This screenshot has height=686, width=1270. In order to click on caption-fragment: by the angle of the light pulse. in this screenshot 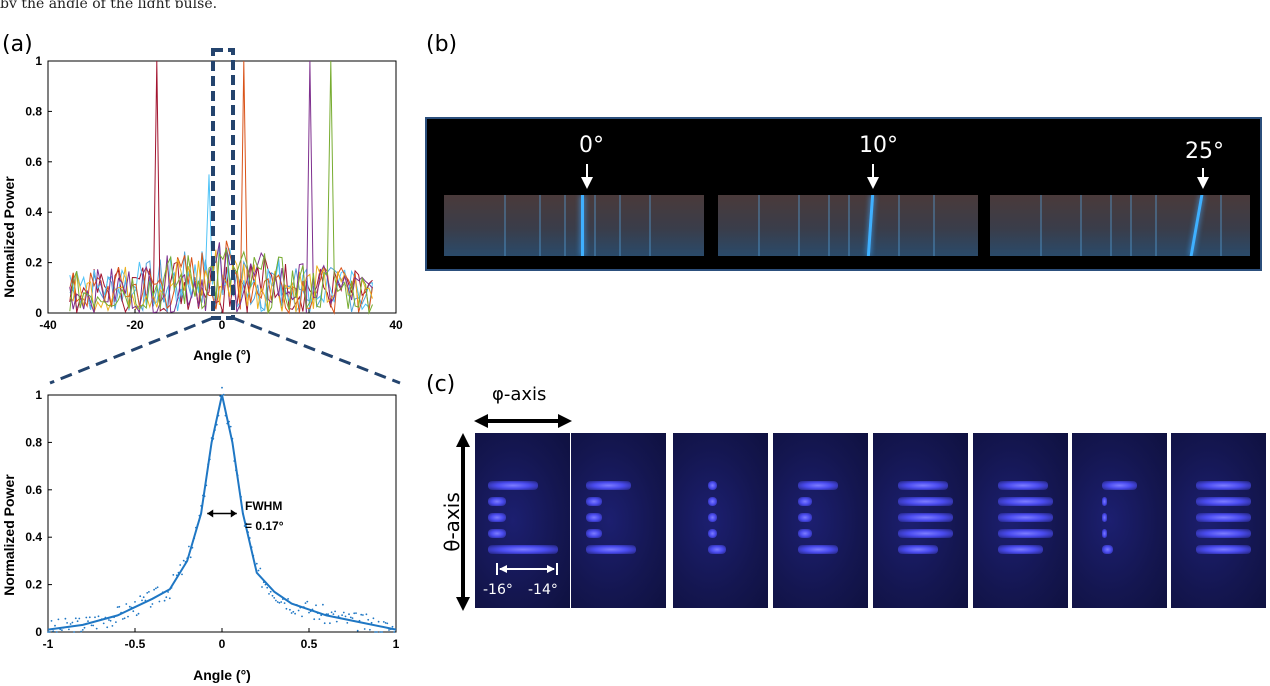, I will do `click(109, 4)`.